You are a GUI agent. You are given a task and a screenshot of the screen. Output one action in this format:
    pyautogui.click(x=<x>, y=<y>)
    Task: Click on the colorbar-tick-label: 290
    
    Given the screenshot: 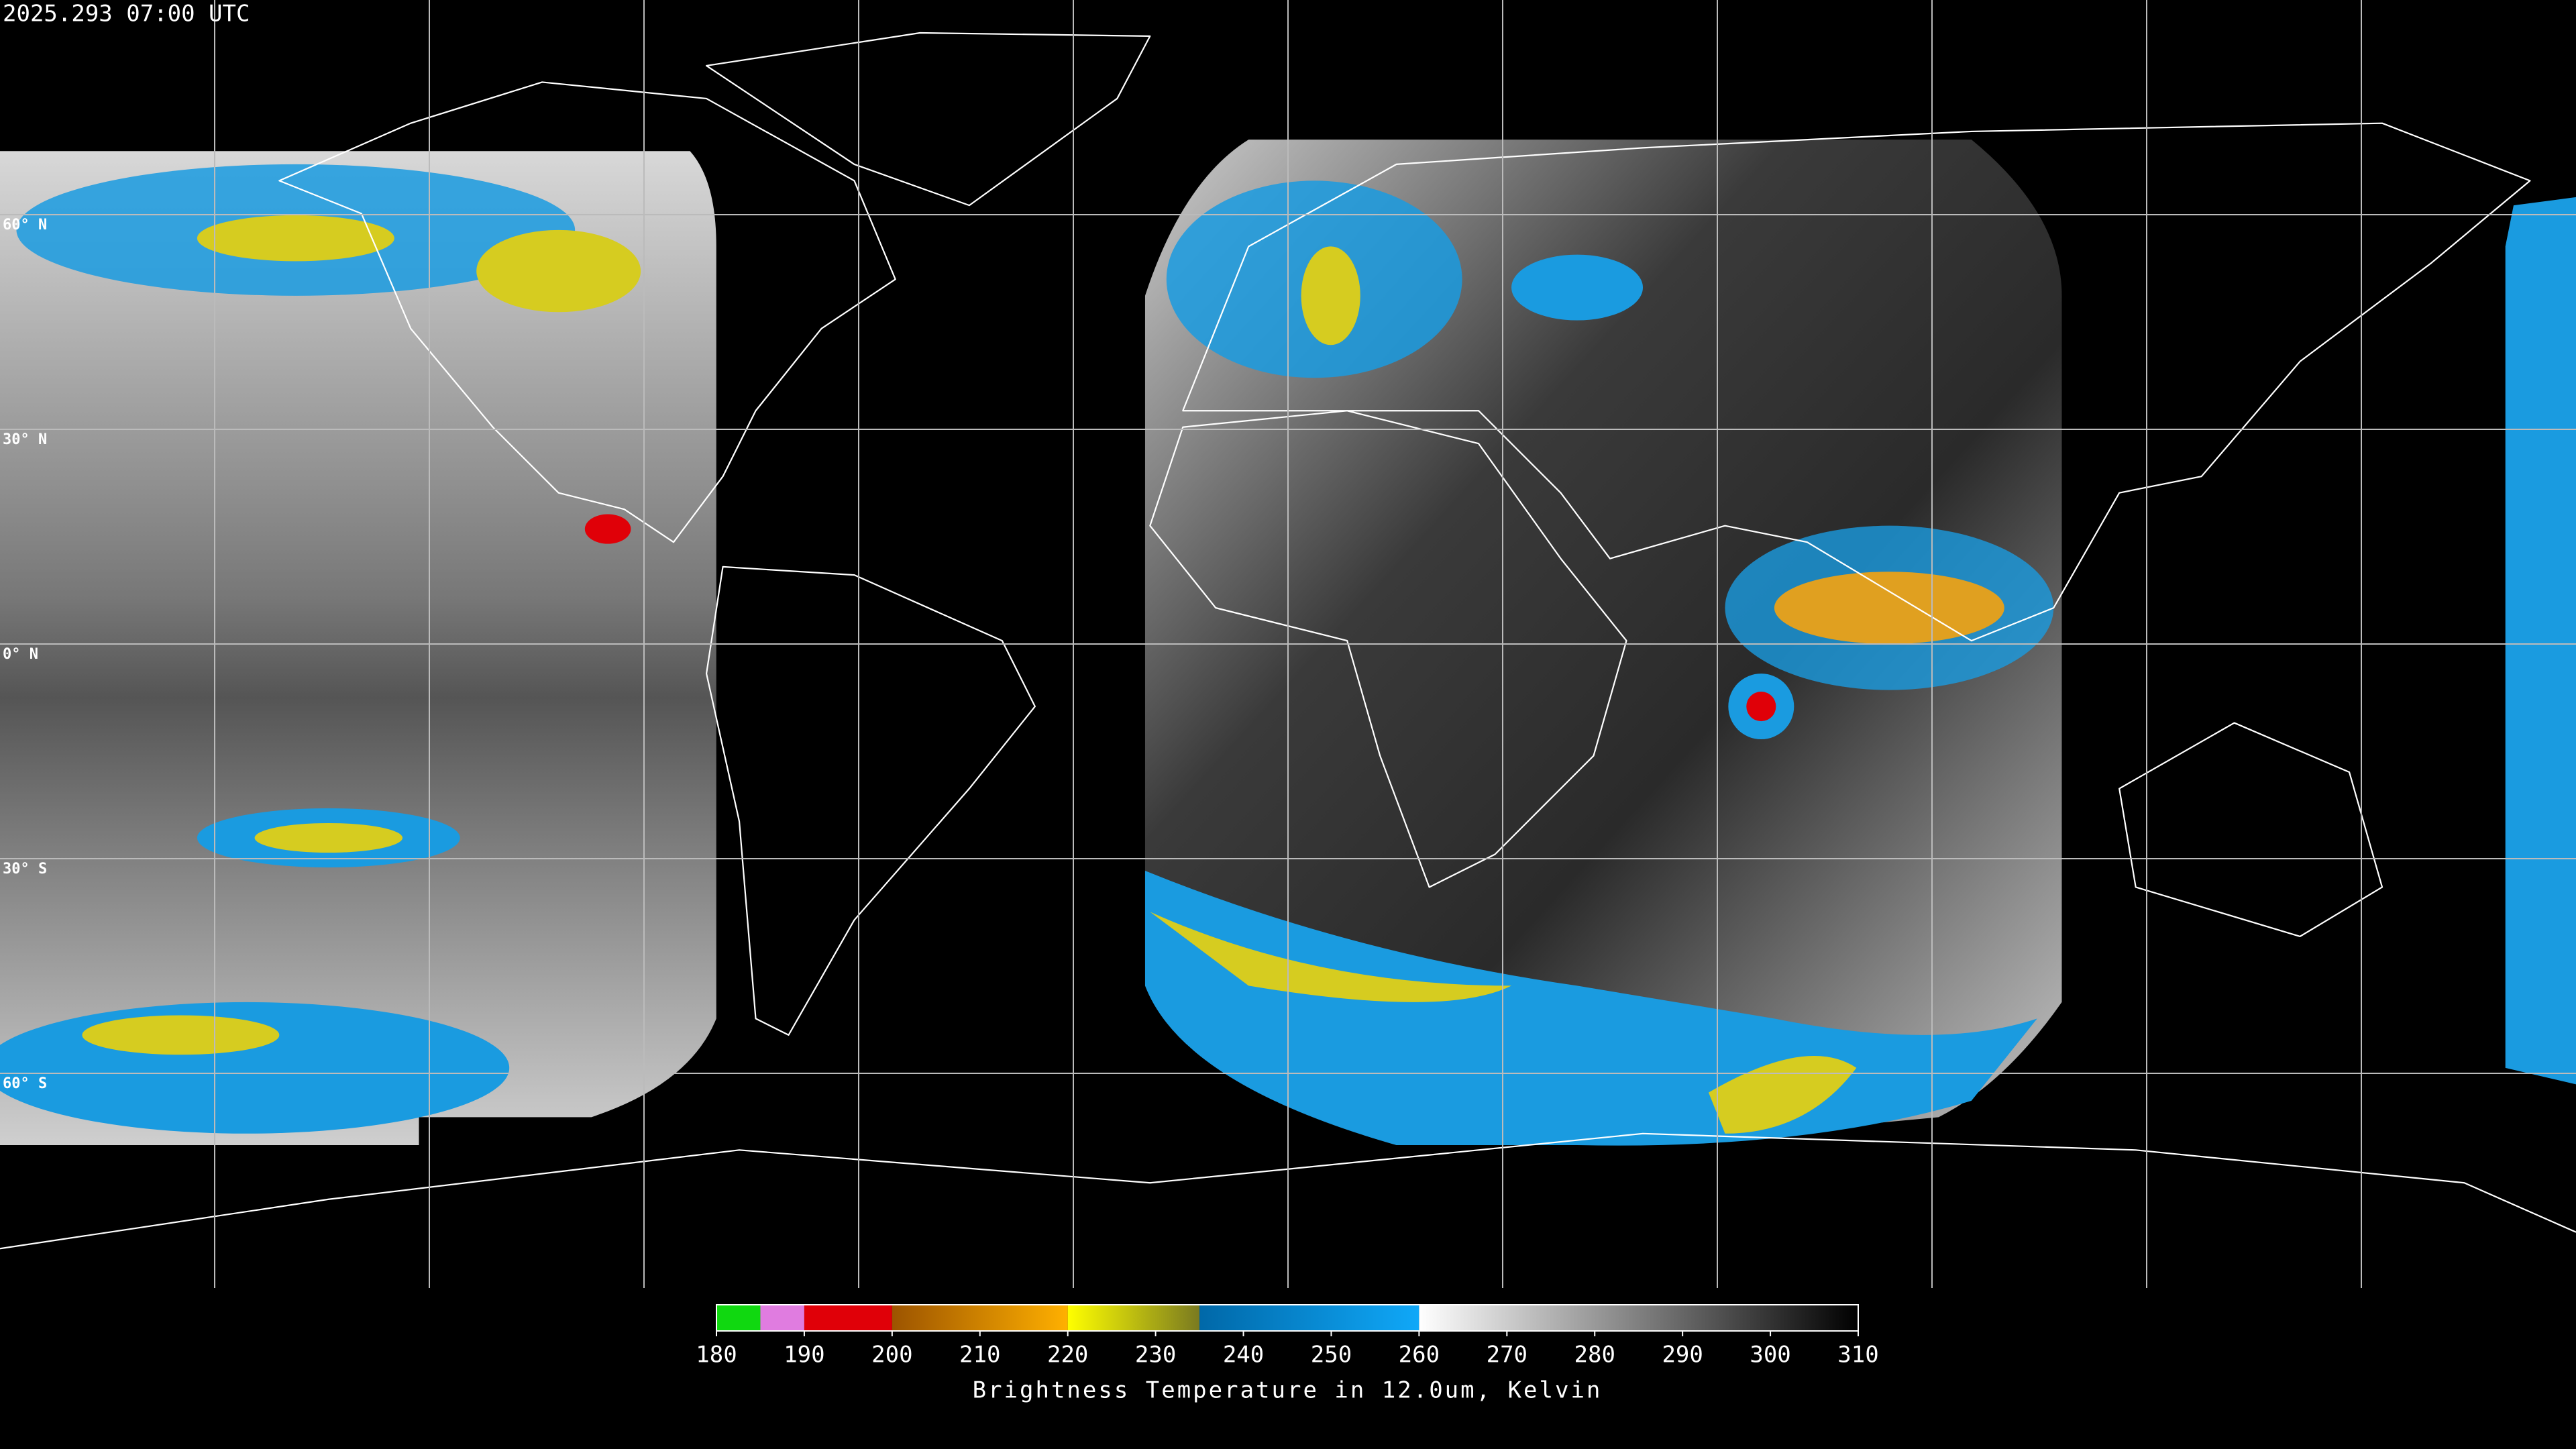 What is the action you would take?
    pyautogui.click(x=1682, y=1355)
    